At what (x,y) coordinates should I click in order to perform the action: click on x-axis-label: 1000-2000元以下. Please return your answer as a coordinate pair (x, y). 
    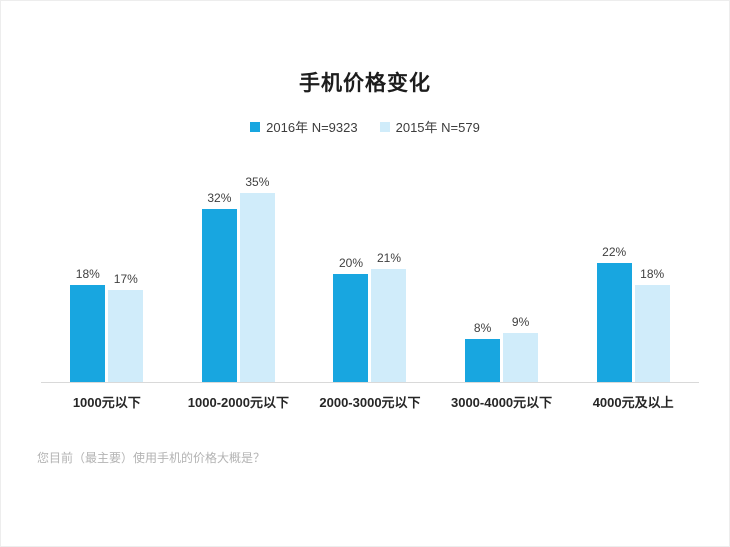
    Looking at the image, I should click on (238, 402).